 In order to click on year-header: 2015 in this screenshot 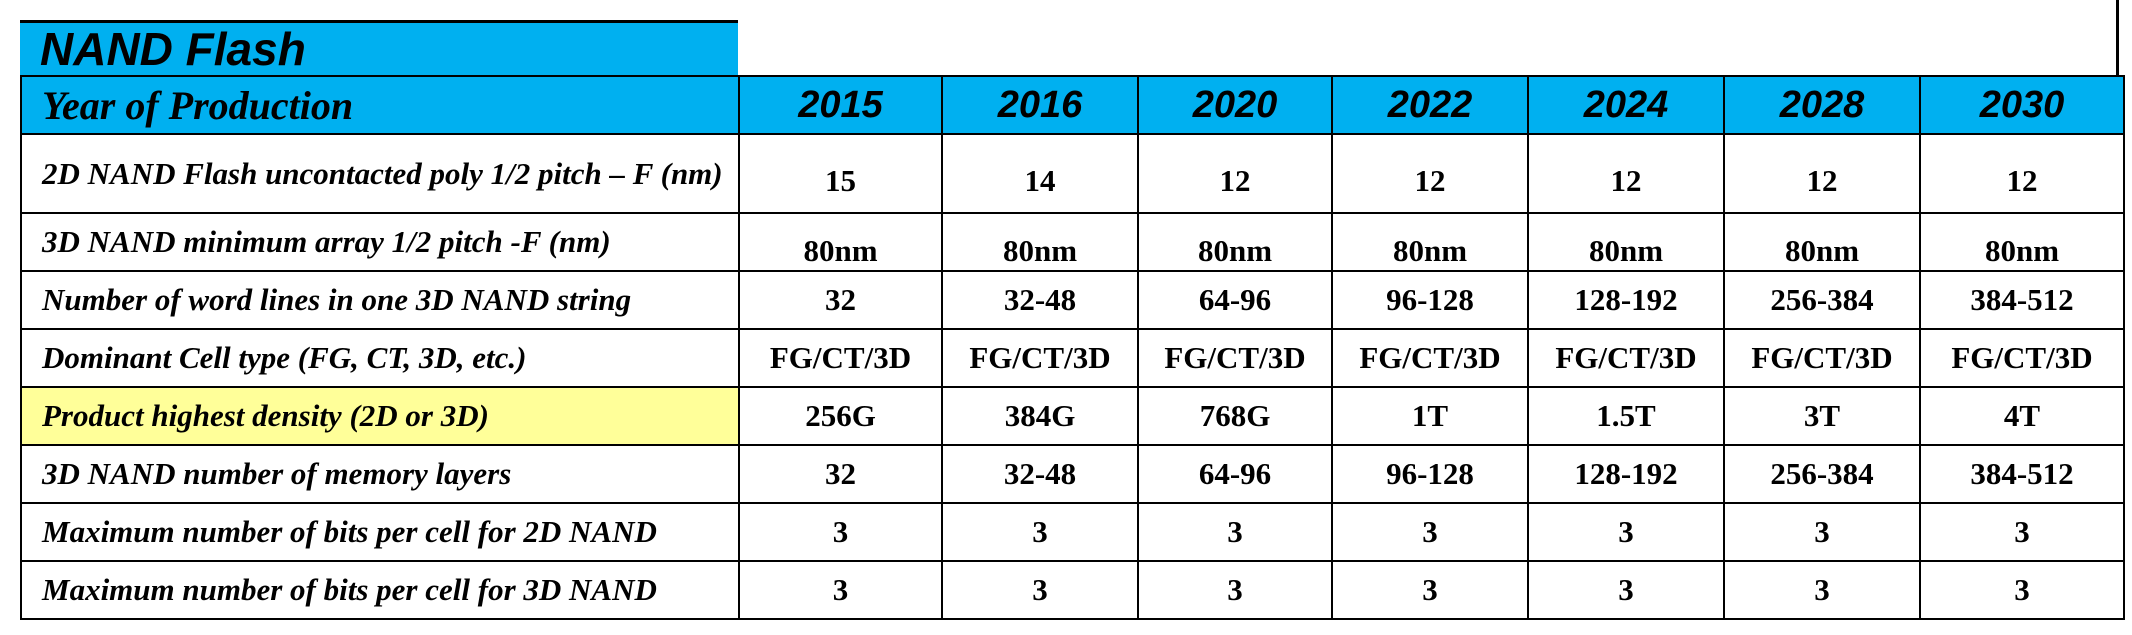, I will do `click(840, 105)`.